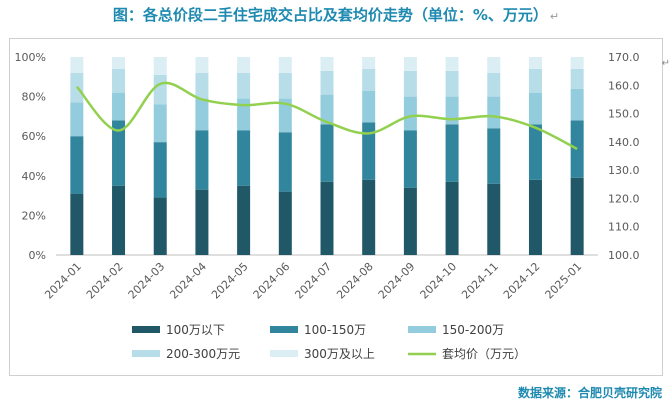 The image size is (672, 409). I want to click on y-right-tick-label: 120.0, so click(624, 198).